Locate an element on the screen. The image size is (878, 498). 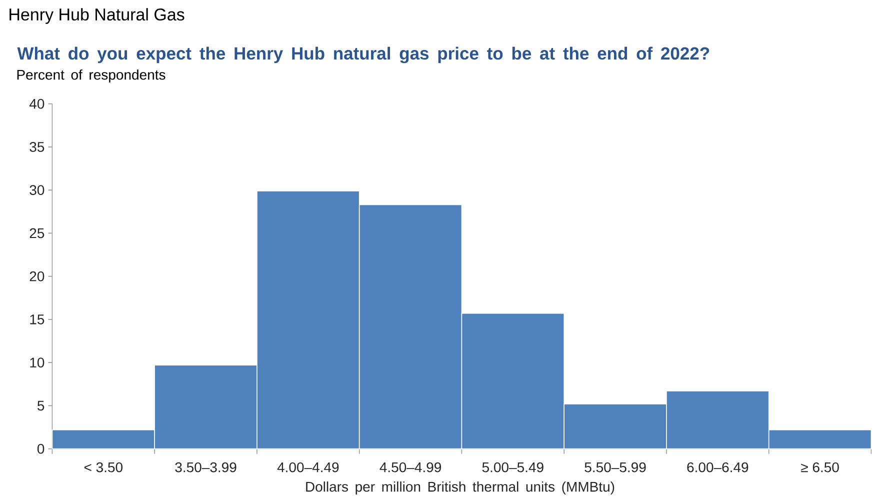
x-tick-label: 4.00–4.49 is located at coordinates (308, 467).